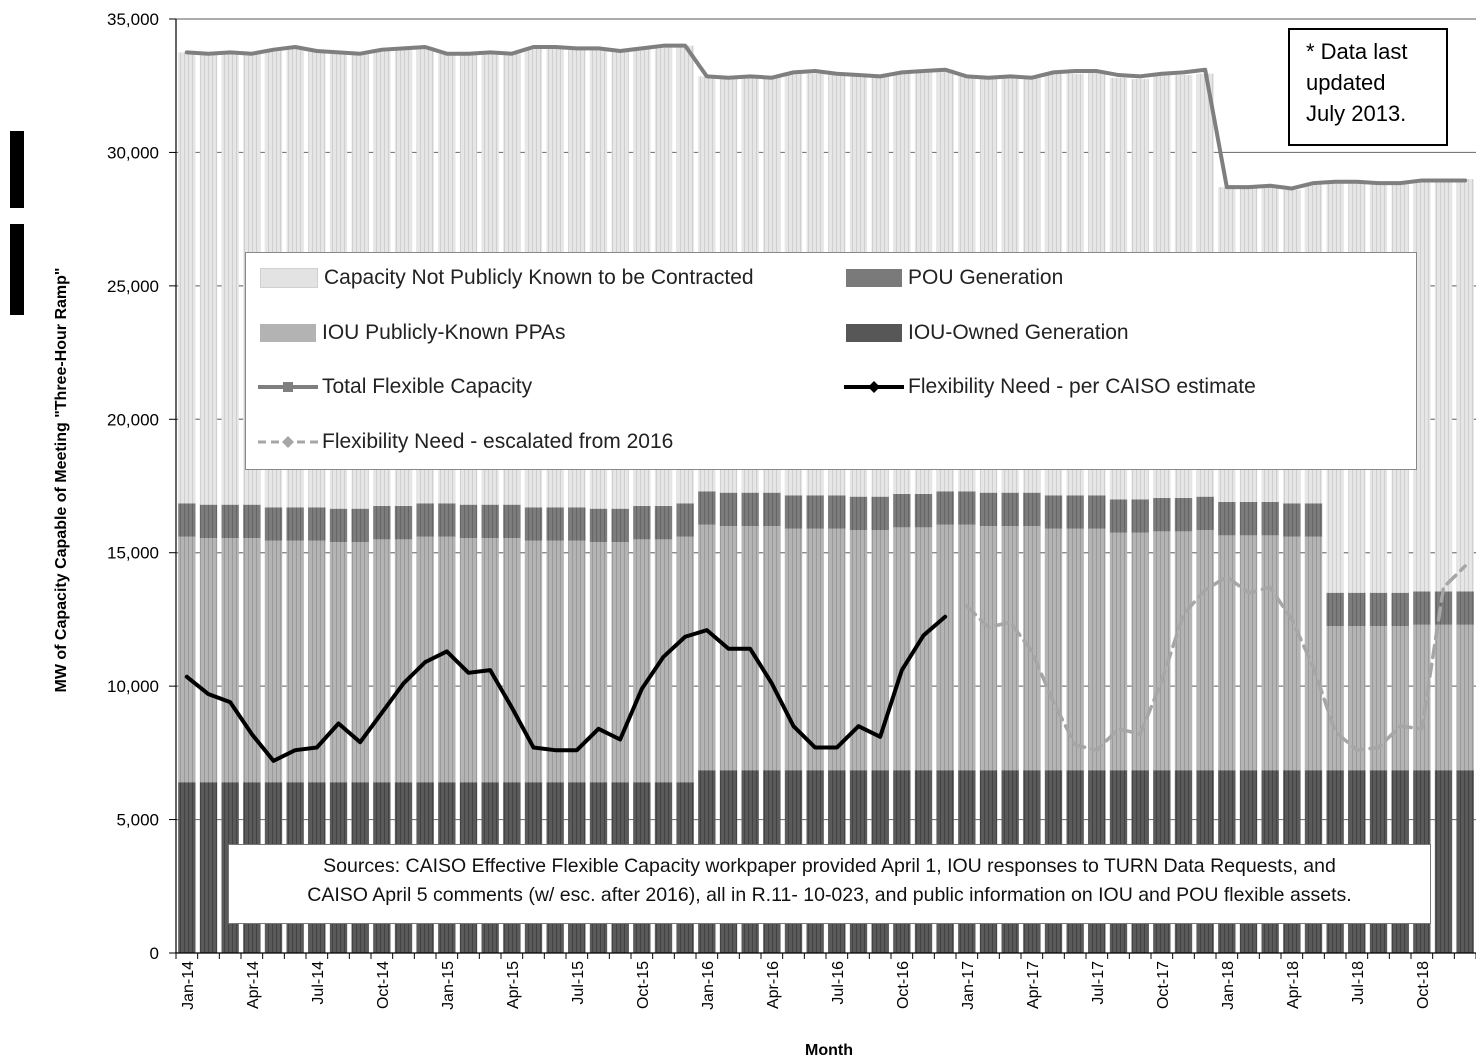 The image size is (1476, 1061). What do you see at coordinates (829, 1050) in the screenshot?
I see `x-axis-title: Month` at bounding box center [829, 1050].